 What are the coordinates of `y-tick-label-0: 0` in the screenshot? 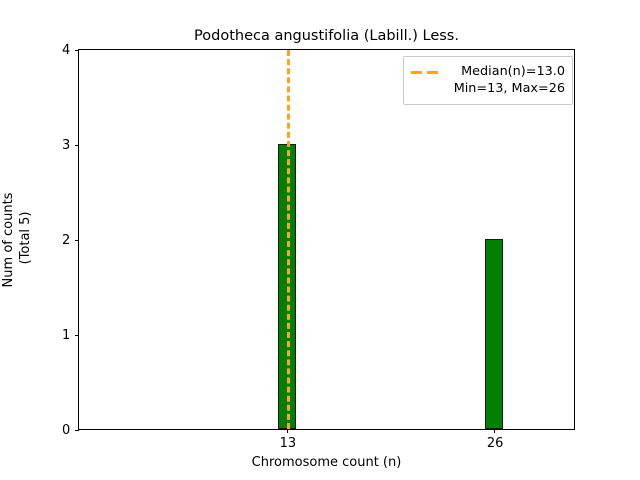 It's located at (66, 430).